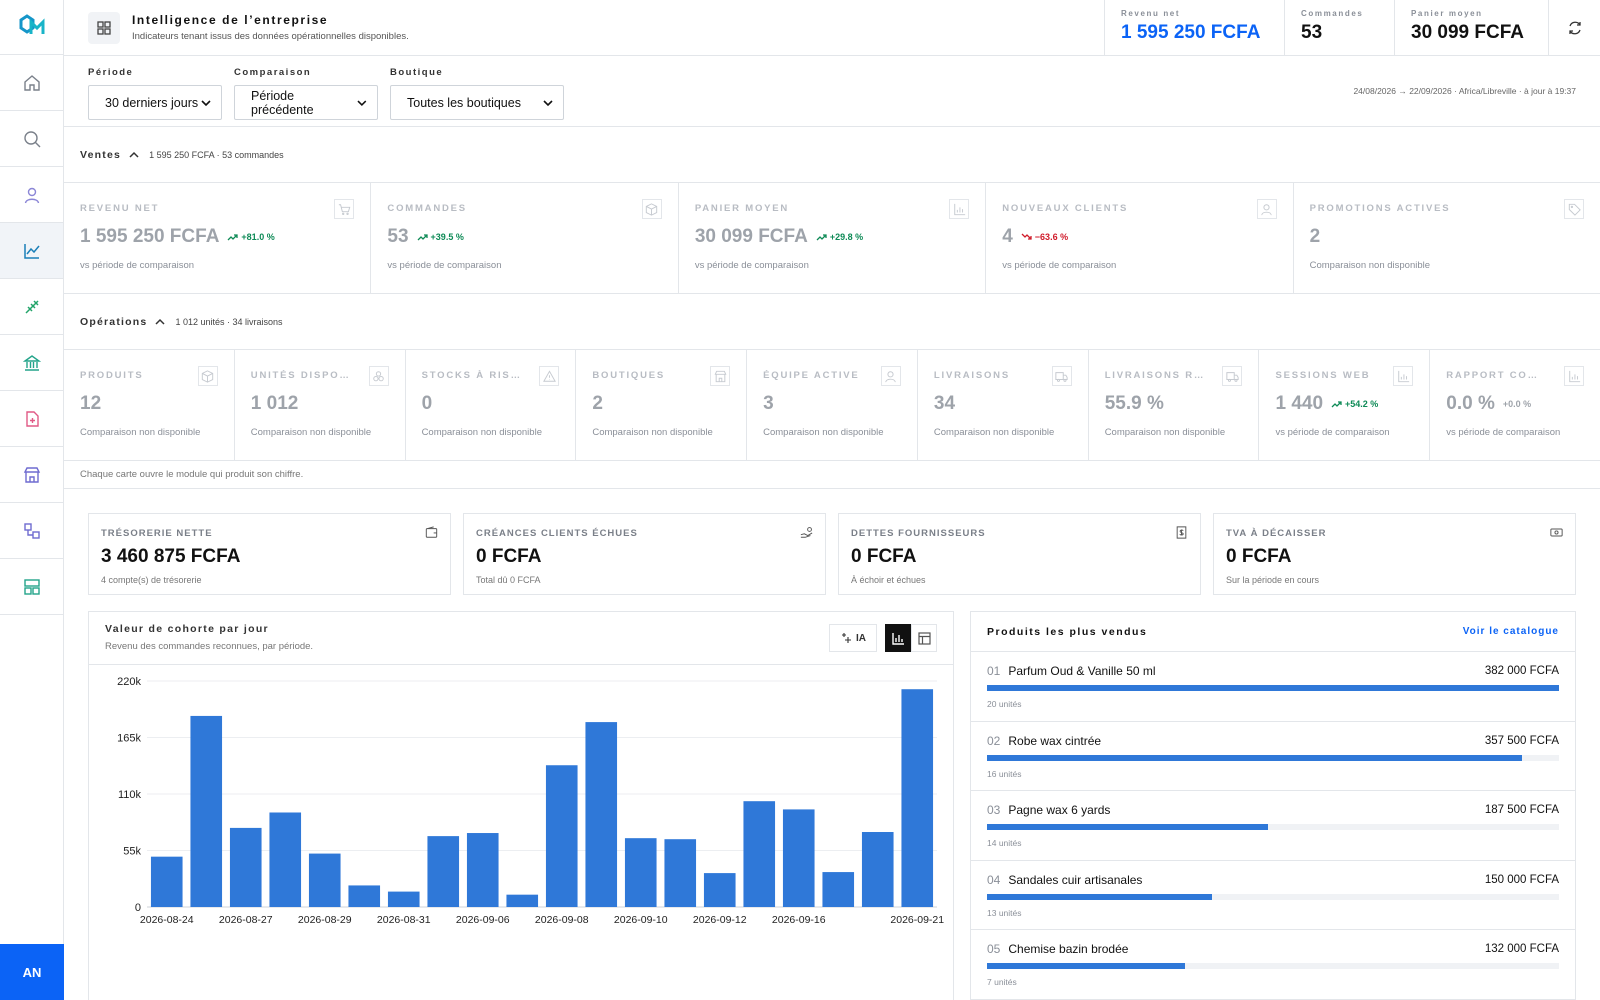  What do you see at coordinates (1315, 236) in the screenshot?
I see `metric-value-text: 2` at bounding box center [1315, 236].